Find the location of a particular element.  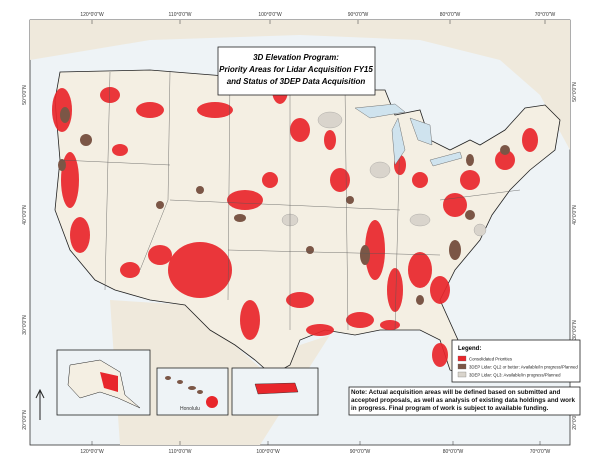

north-arrow is located at coordinates (40, 404).